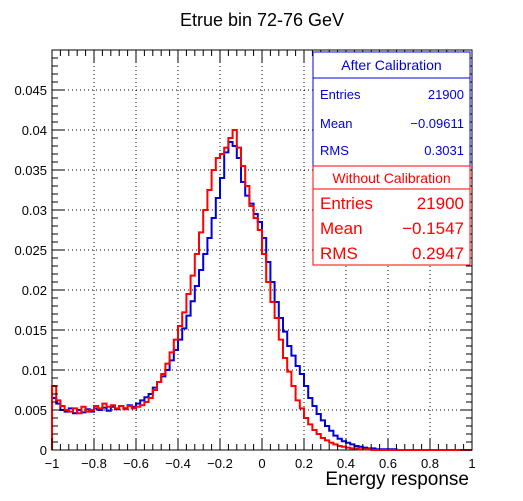 This screenshot has width=523, height=501. What do you see at coordinates (341, 228) in the screenshot?
I see `stats-without-mean-label: Mean` at bounding box center [341, 228].